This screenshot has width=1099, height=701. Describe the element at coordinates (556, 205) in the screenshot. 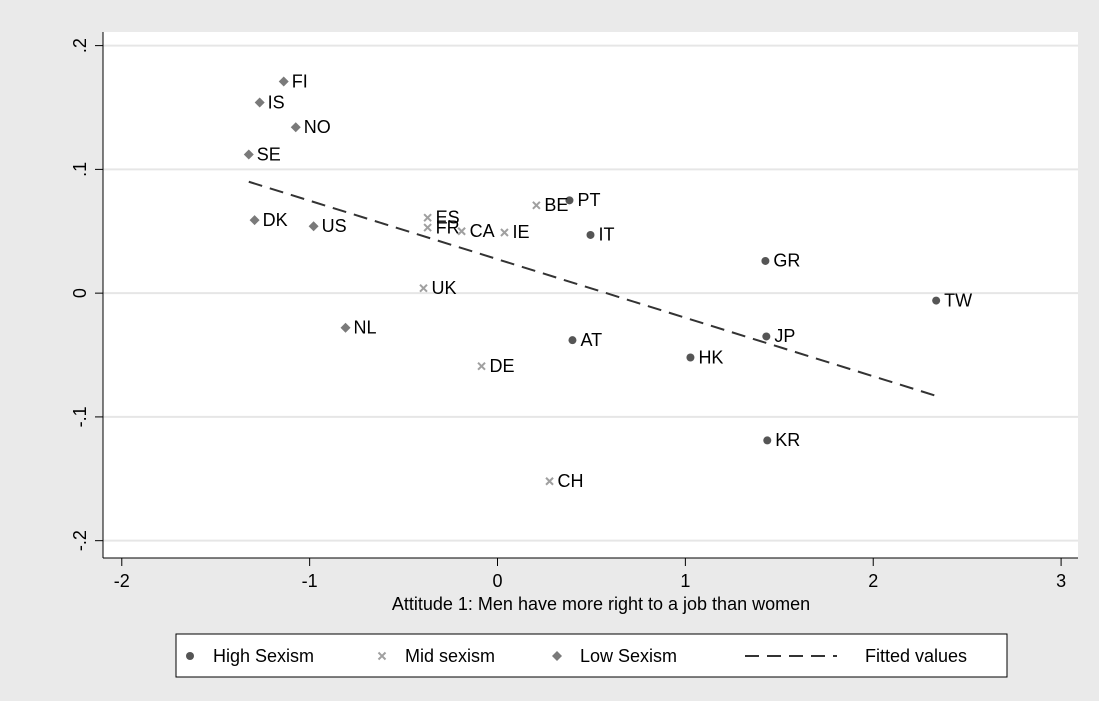

I see `point-label: BE` at that location.